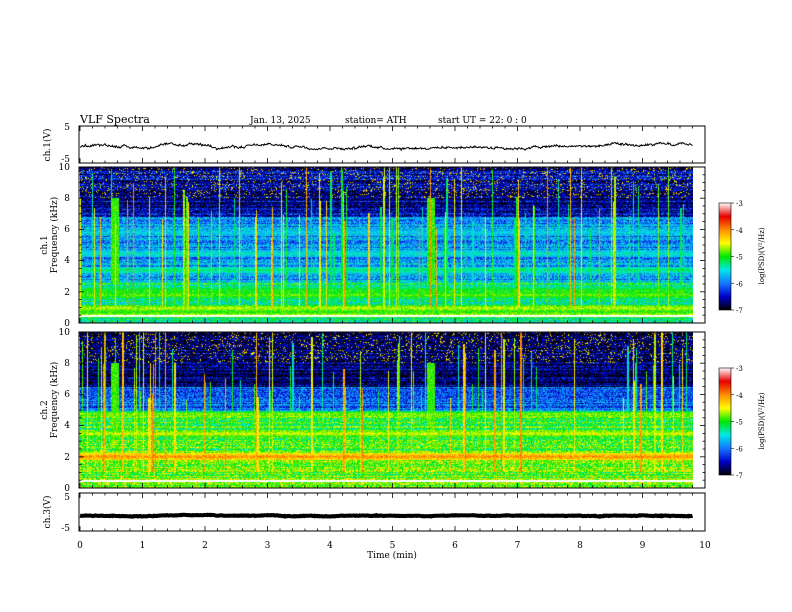 This screenshot has width=792, height=612. Describe the element at coordinates (725, 256) in the screenshot. I see `ch1-colorbar` at that location.